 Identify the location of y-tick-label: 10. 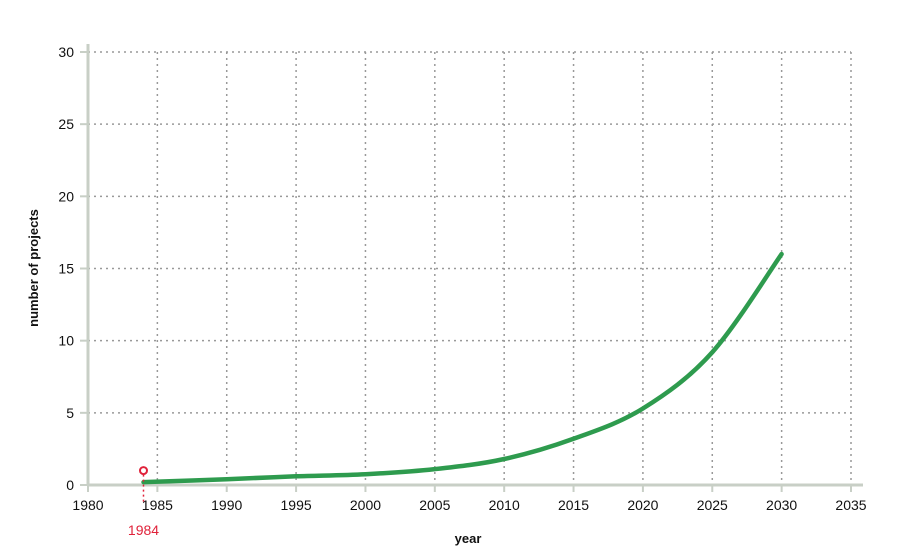
(66, 341).